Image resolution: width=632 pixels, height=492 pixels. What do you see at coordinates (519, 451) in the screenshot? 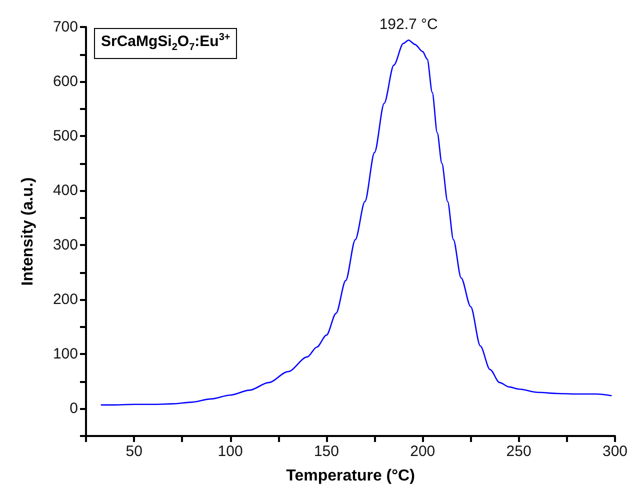
I see `x-tick-label: 250` at bounding box center [519, 451].